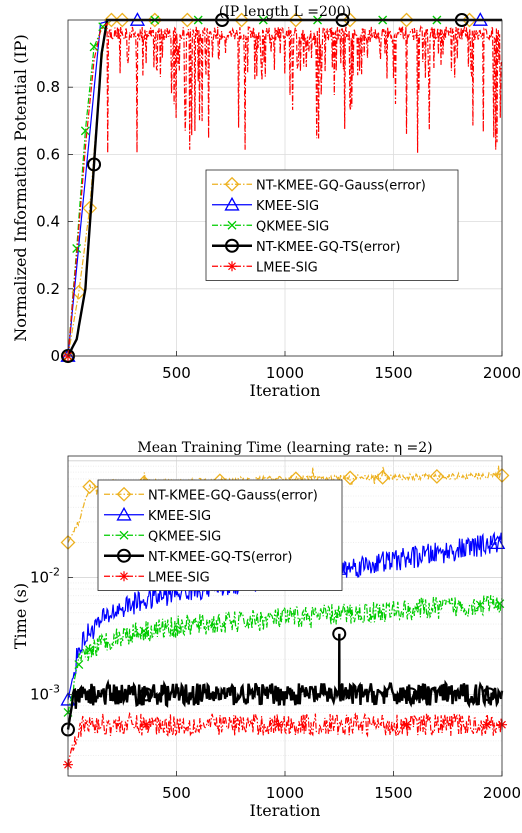  What do you see at coordinates (284, 448) in the screenshot?
I see `chart-title: Mean Training Time (learning rate: η =2)` at bounding box center [284, 448].